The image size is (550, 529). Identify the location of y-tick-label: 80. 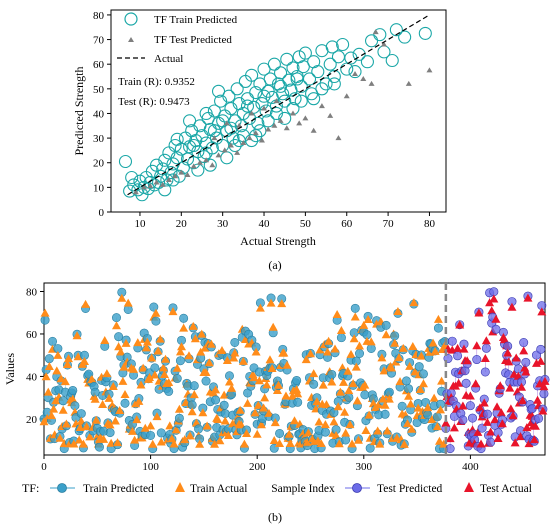
(99, 16).